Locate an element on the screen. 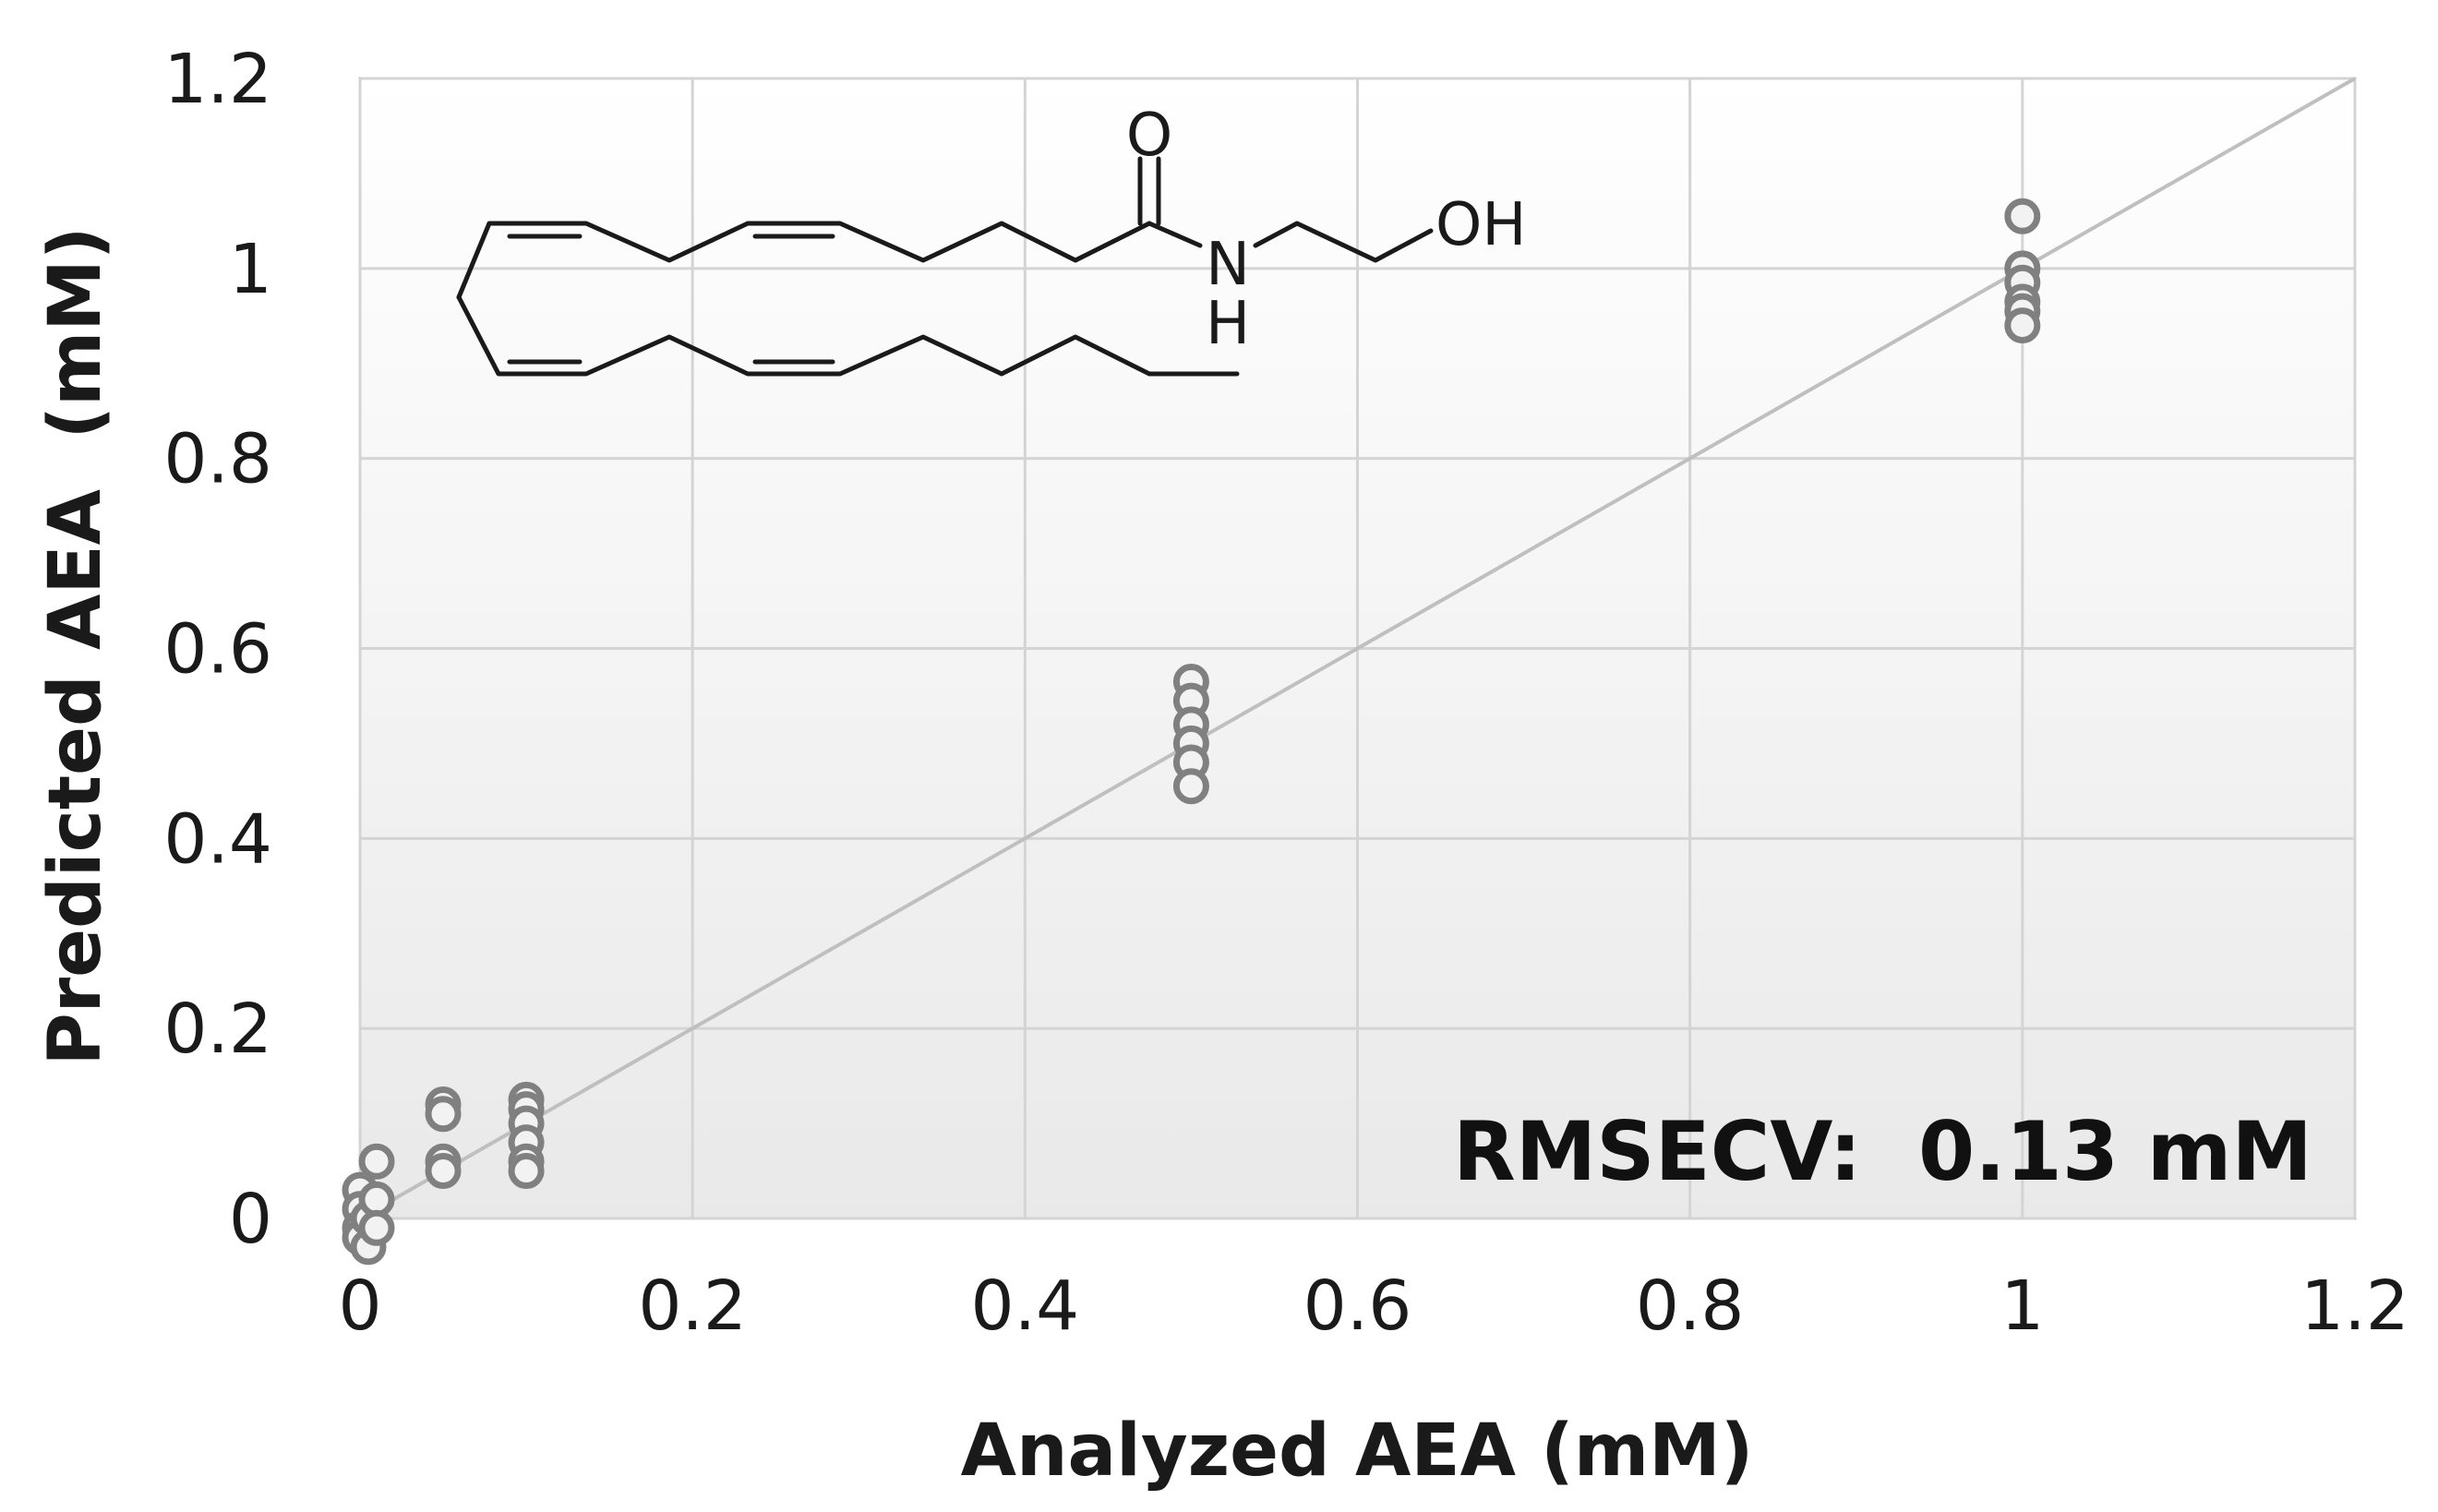 This screenshot has height=1512, width=2438. y-axis-ticks: 0 0.2 0.4 0.6 0.8 1 1.2 is located at coordinates (217, 649).